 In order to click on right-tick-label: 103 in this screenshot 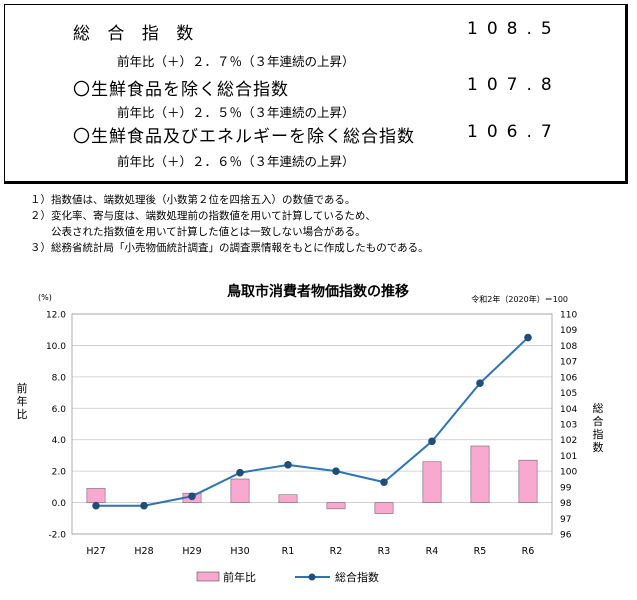, I will do `click(568, 426)`.